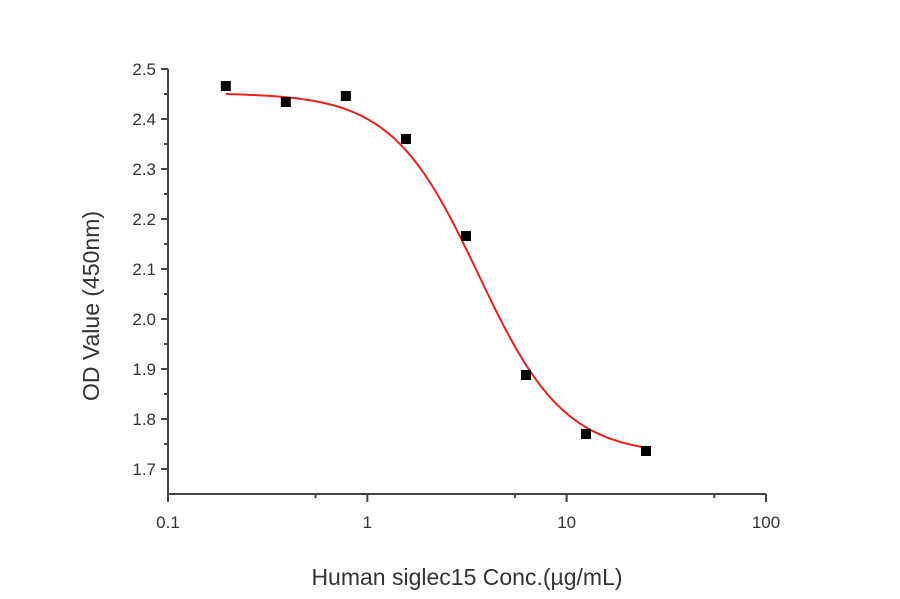 Image resolution: width=900 pixels, height=599 pixels. I want to click on y-tick-label: 2.1, so click(144, 269).